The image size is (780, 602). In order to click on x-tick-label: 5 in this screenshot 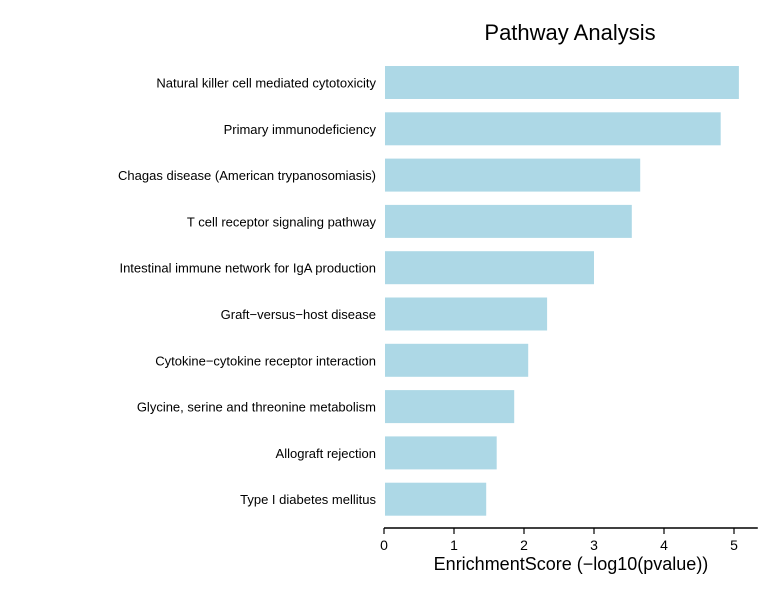, I will do `click(734, 545)`.